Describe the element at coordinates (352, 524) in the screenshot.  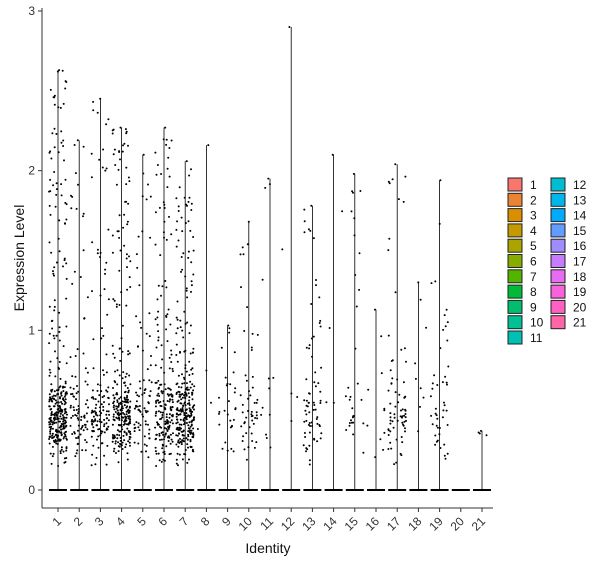
I see `x-tick-label: 15` at that location.